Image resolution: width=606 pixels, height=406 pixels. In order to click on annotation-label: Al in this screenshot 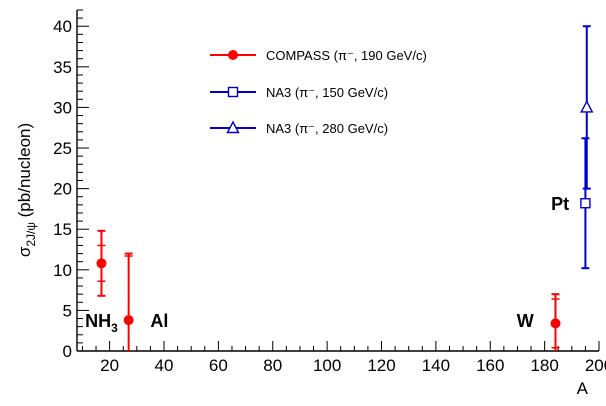, I will do `click(159, 321)`.